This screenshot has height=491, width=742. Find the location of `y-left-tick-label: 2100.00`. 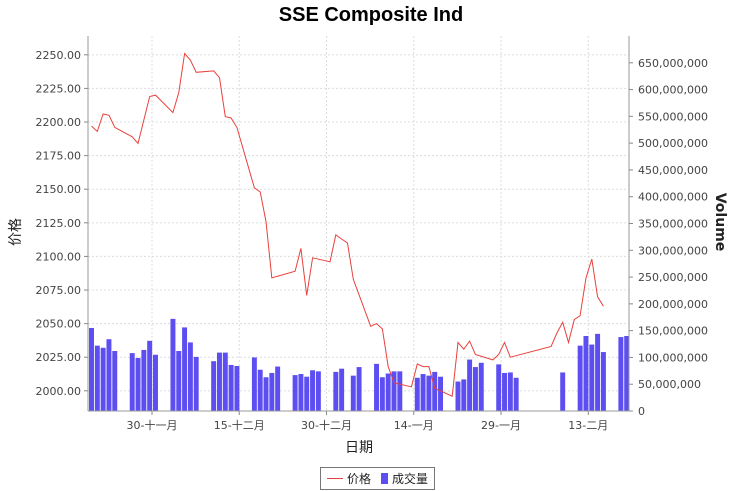

y-left-tick-label: 2100.00 is located at coordinates (59, 256).